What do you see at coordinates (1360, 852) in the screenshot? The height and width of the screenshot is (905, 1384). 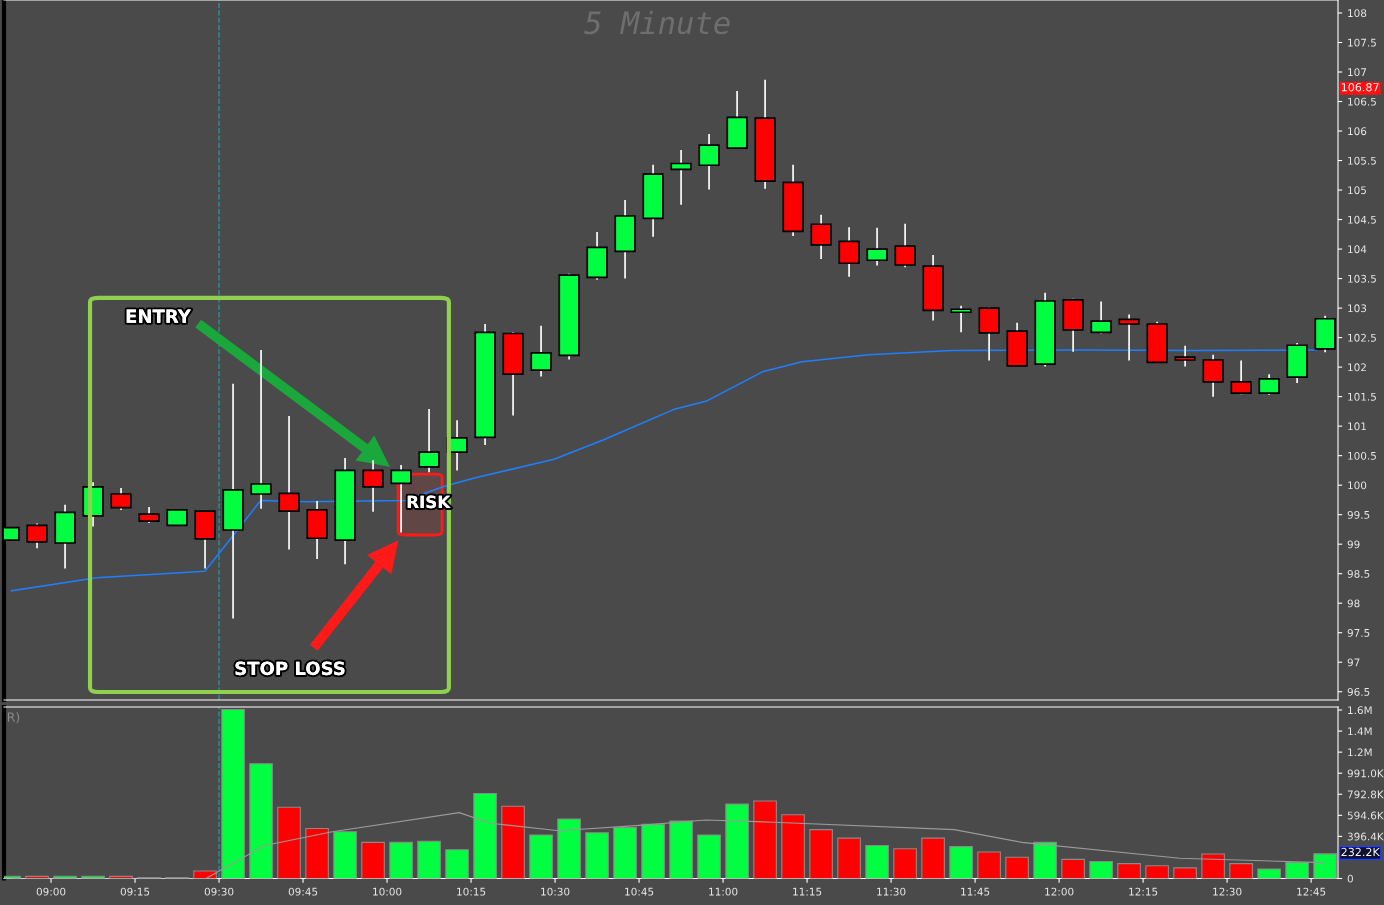 I see `text: 232.2K` at bounding box center [1360, 852].